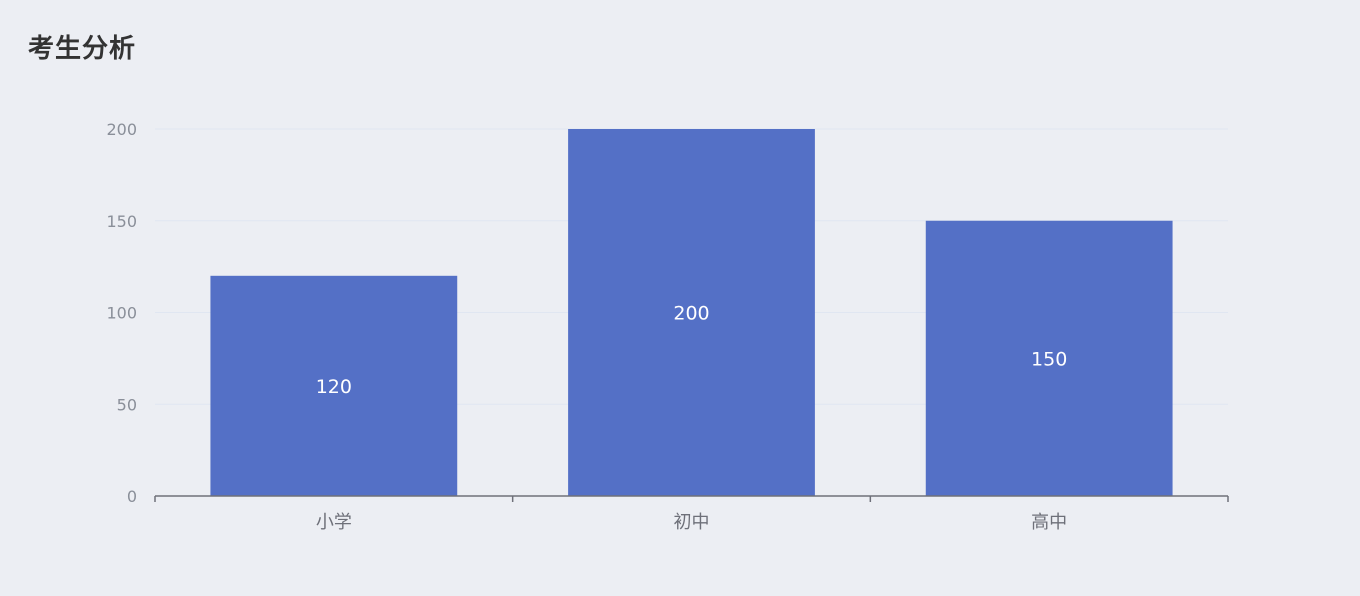 Image resolution: width=1360 pixels, height=596 pixels. I want to click on bar-value-label: 200, so click(691, 314).